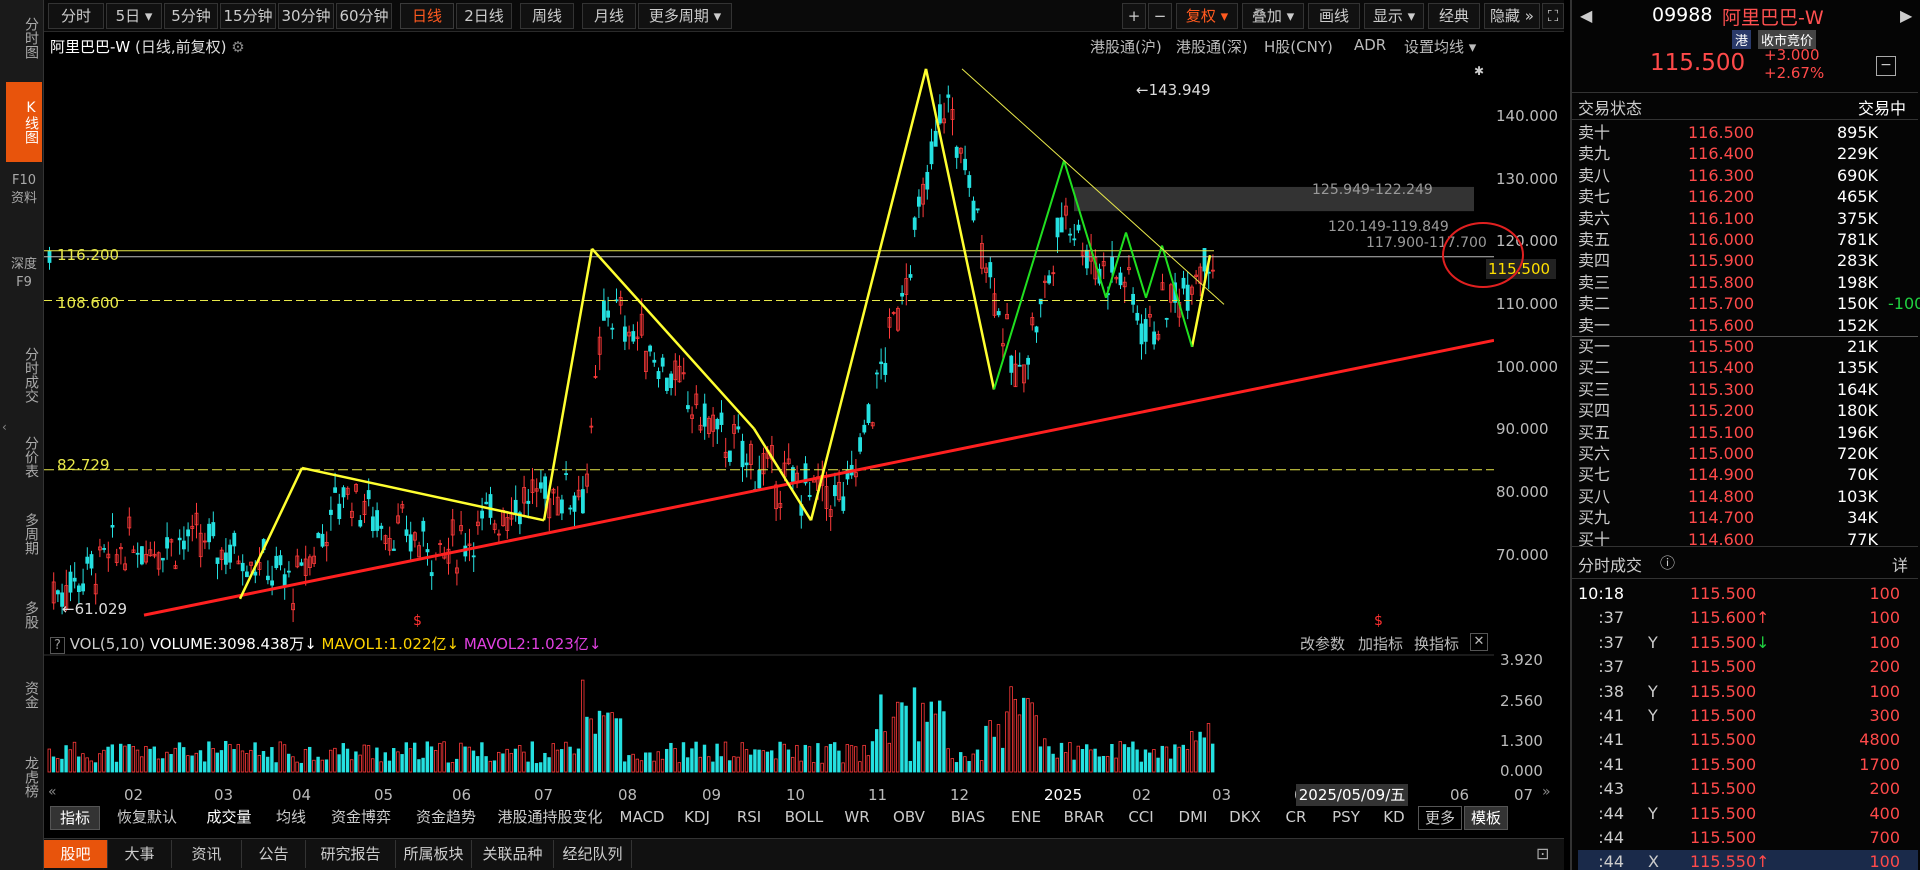  Describe the element at coordinates (1748, 474) in the screenshot. I see `orderbook-row: 买七 114.900 70K` at that location.